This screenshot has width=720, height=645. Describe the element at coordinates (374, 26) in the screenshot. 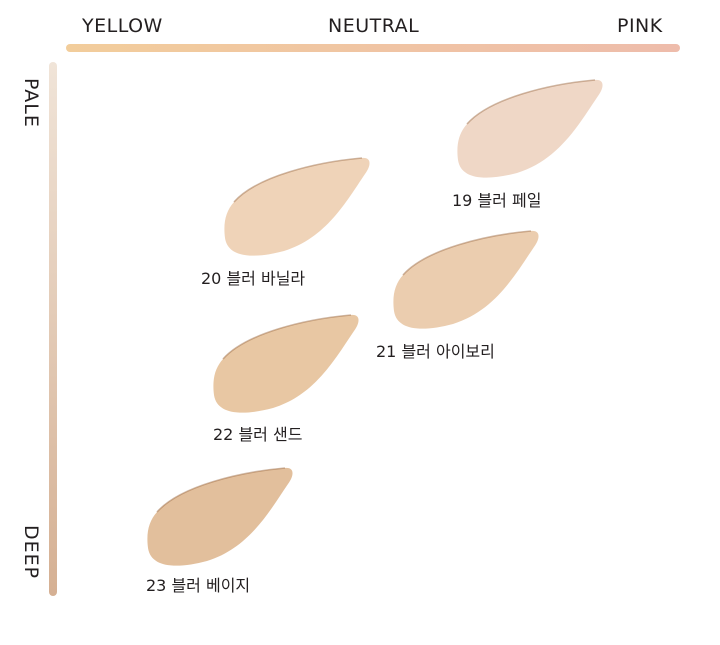

I see `axis-label-neutral: NEUTRAL` at that location.